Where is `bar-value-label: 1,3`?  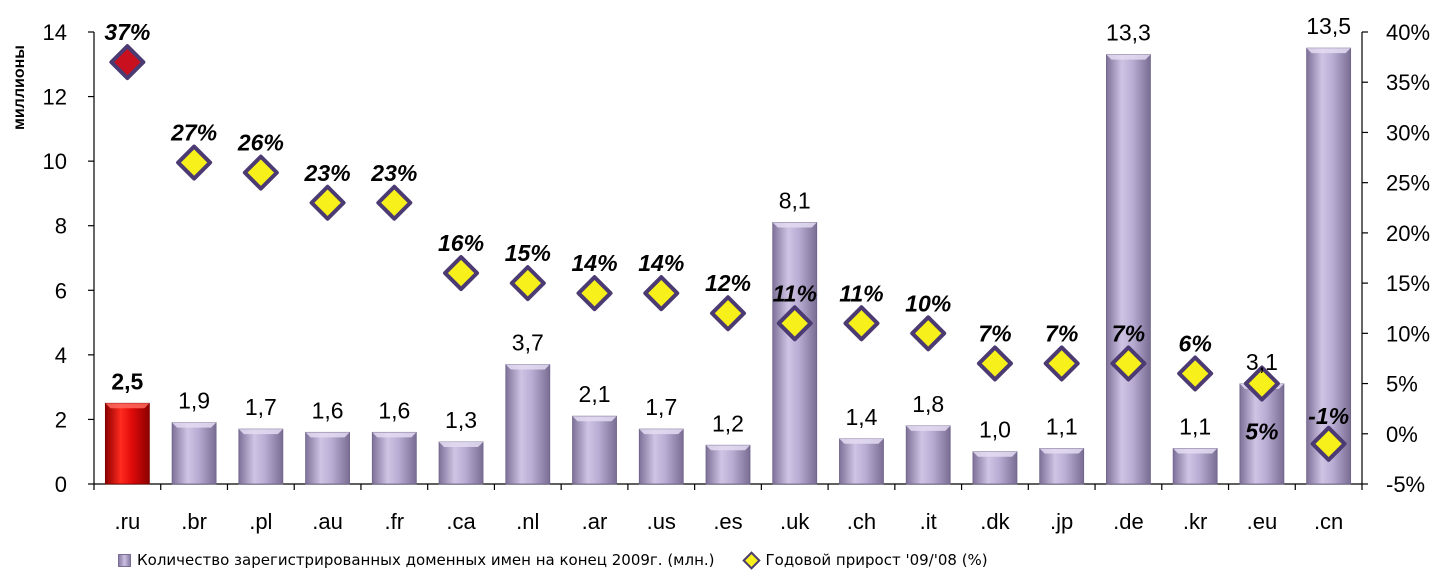
bar-value-label: 1,3 is located at coordinates (461, 420).